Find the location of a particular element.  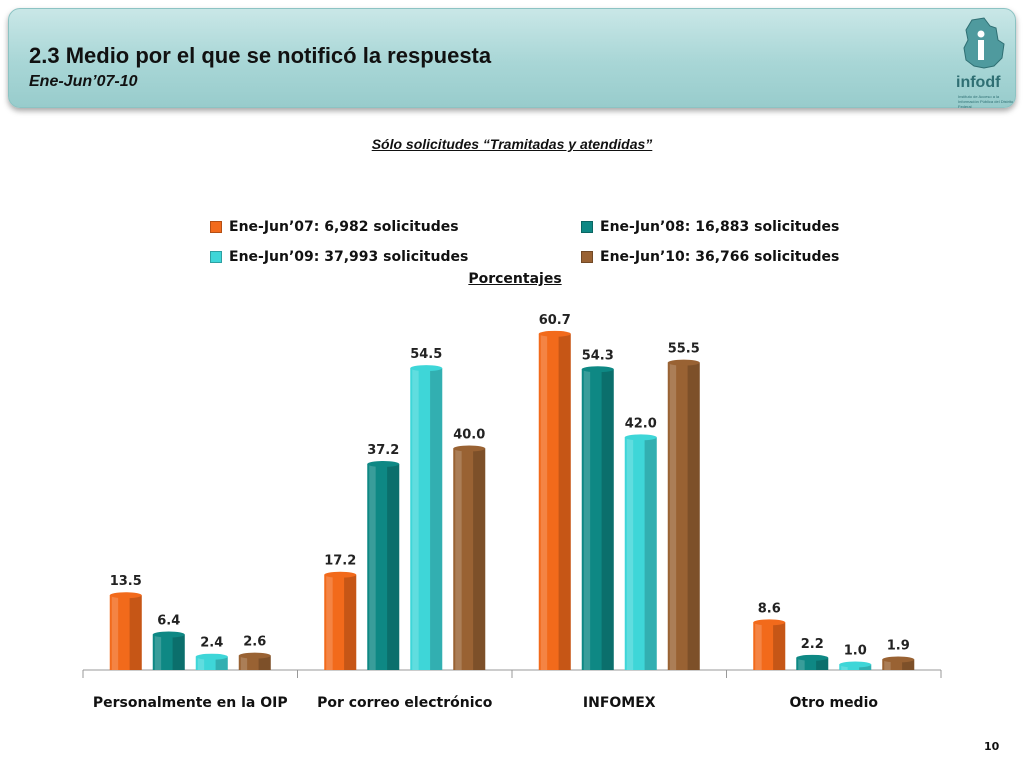

bar-value-label: 2.6 is located at coordinates (254, 642).